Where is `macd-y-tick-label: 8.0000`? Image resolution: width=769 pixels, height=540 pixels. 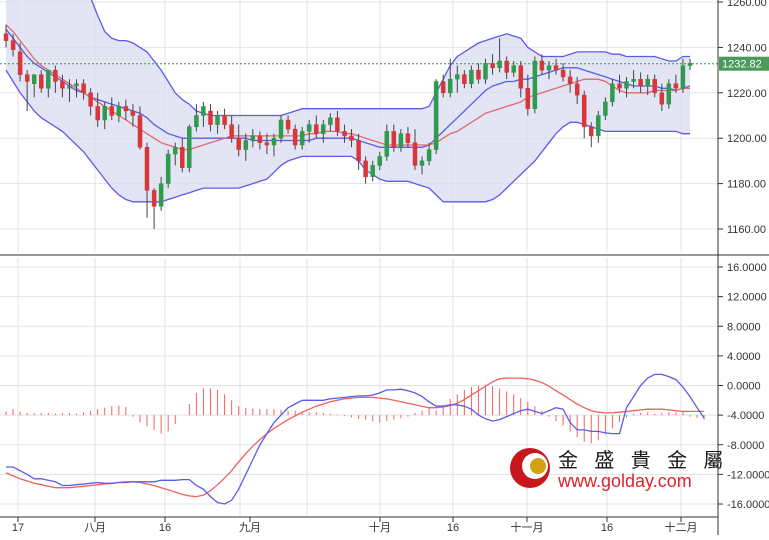
macd-y-tick-label: 8.0000 is located at coordinates (744, 327).